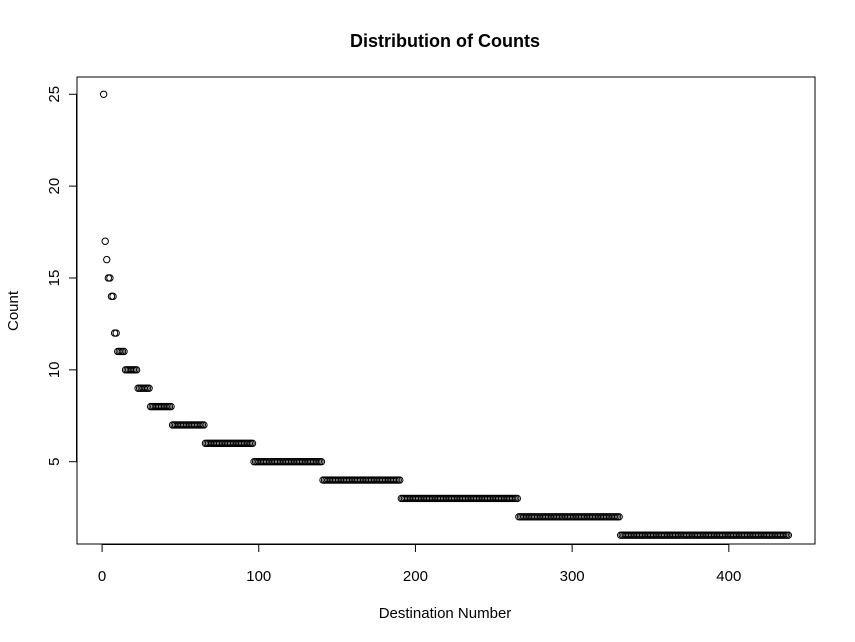  Describe the element at coordinates (415, 576) in the screenshot. I see `x-tick-label: 200` at that location.